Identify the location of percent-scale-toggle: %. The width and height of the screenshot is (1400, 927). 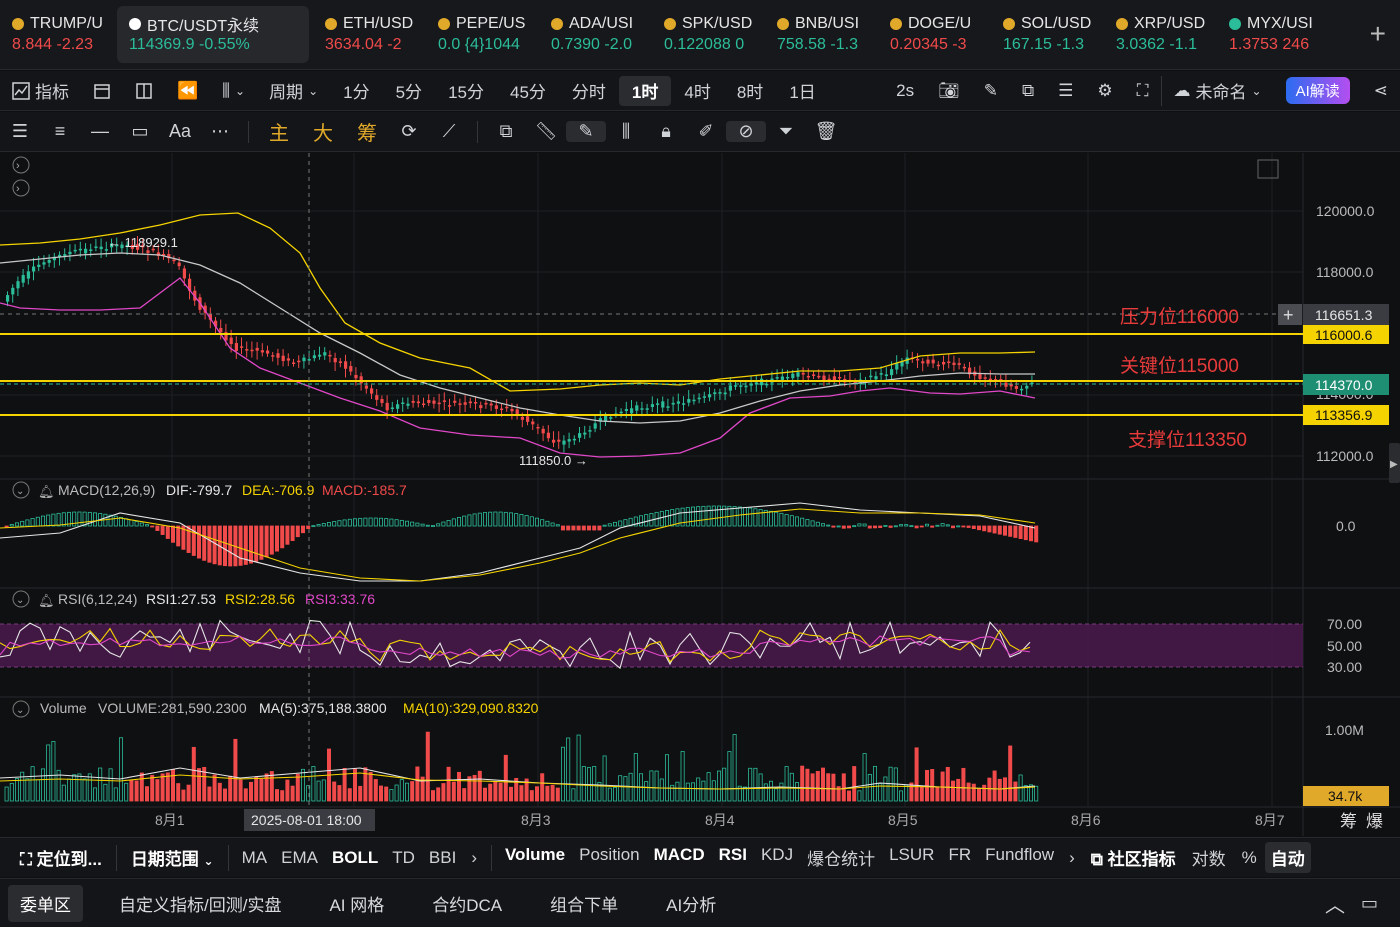
(1249, 857).